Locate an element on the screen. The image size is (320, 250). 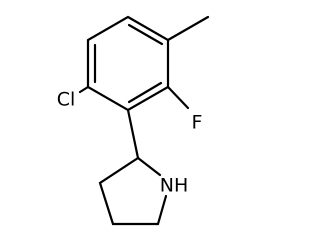
methyl-bond is located at coordinates (188, 28).